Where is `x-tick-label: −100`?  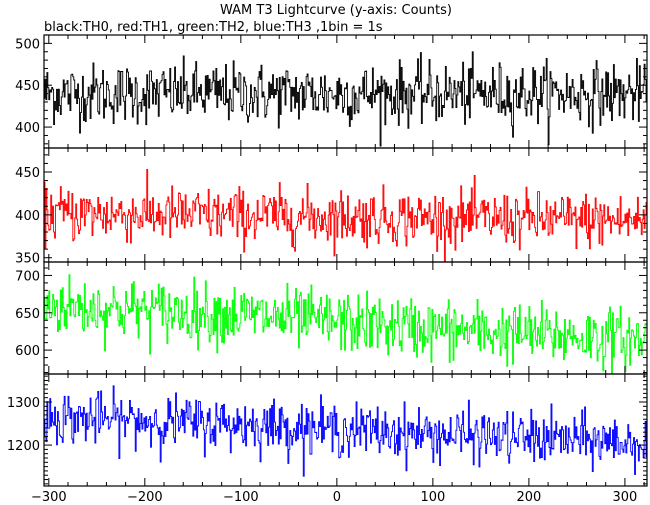 x-tick-label: −100 is located at coordinates (241, 497).